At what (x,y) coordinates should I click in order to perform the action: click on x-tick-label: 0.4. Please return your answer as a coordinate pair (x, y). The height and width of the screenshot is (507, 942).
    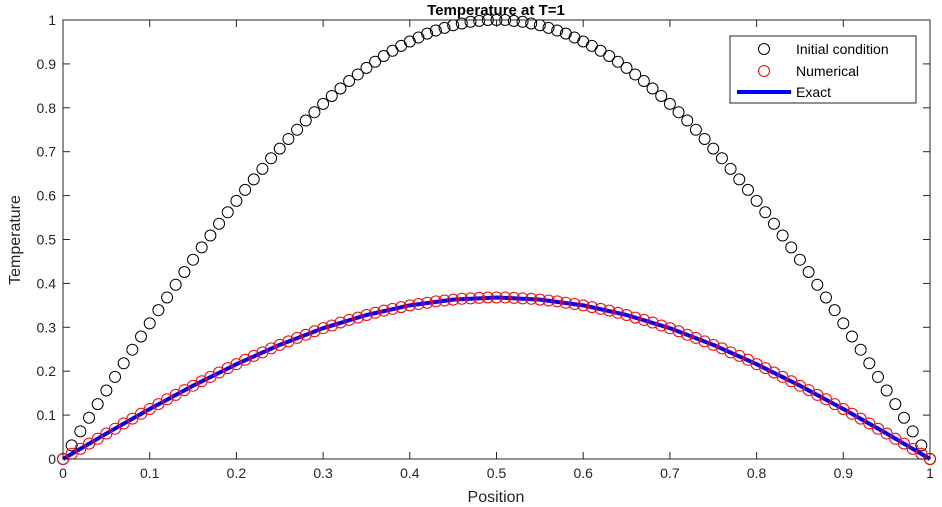
    Looking at the image, I should click on (410, 473).